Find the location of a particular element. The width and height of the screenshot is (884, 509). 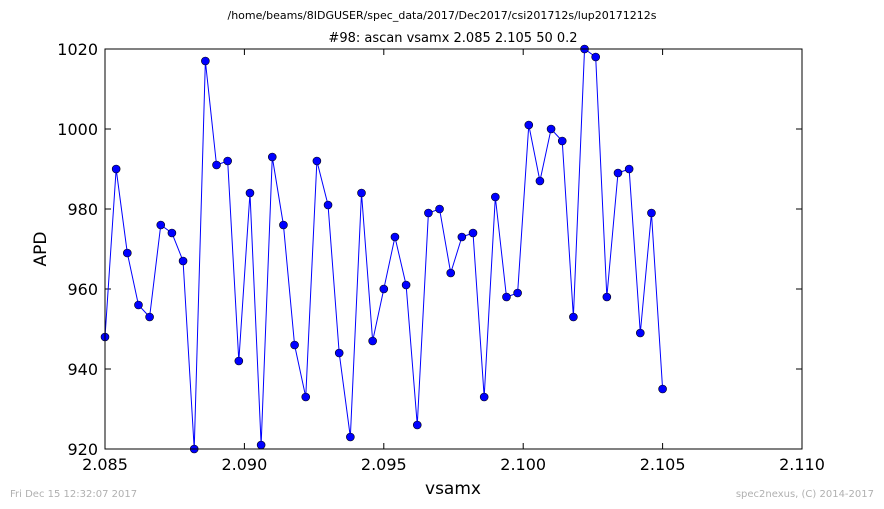

x-tick-label: 2.105 is located at coordinates (663, 464).